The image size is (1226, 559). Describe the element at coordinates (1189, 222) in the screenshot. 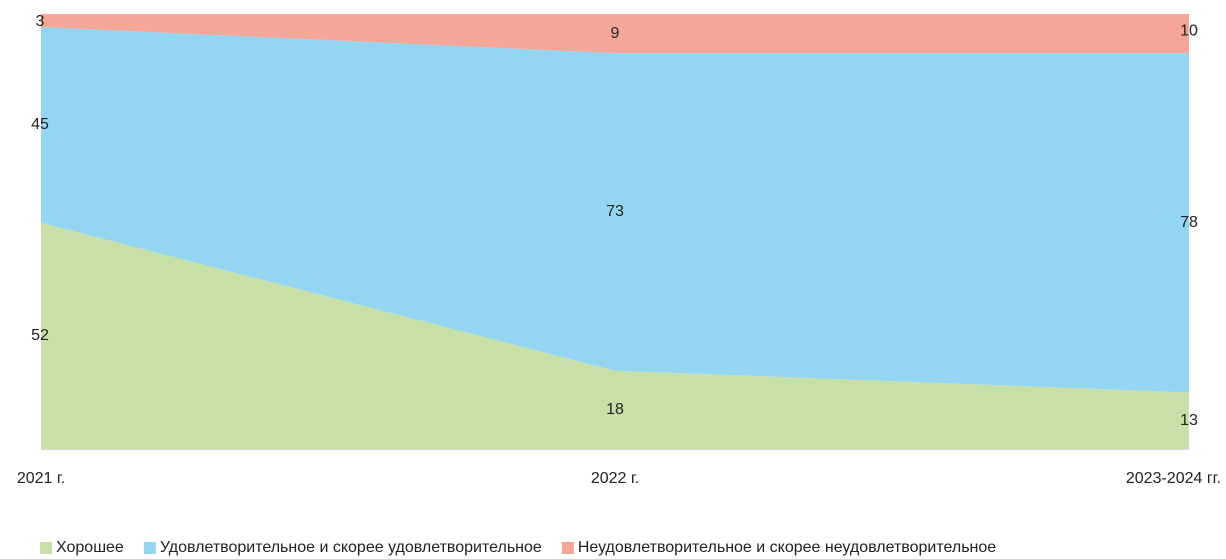

I see `data-label: 78` at that location.